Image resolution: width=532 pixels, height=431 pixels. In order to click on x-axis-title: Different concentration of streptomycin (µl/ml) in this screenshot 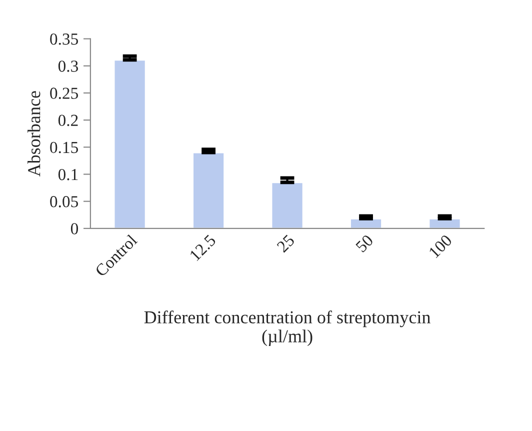, I will do `click(287, 328)`.